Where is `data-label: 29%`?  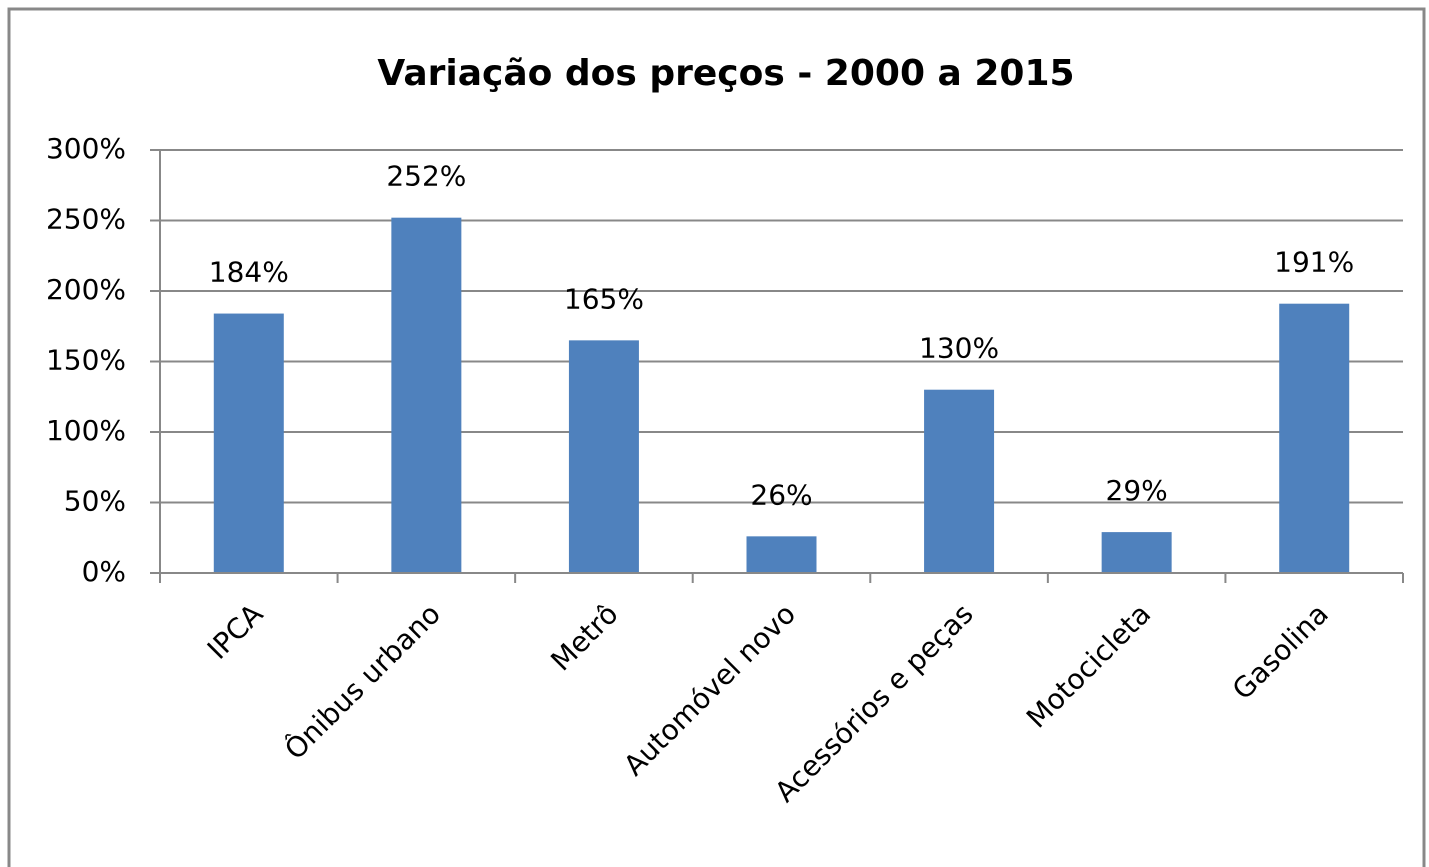 data-label: 29% is located at coordinates (1137, 490).